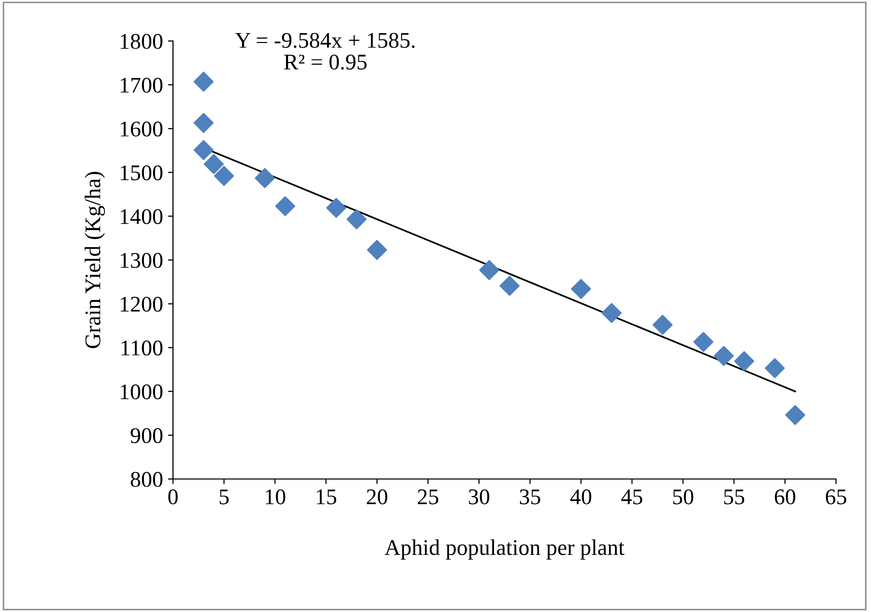 The height and width of the screenshot is (612, 871). I want to click on y-tick-label: 1000, so click(141, 392).